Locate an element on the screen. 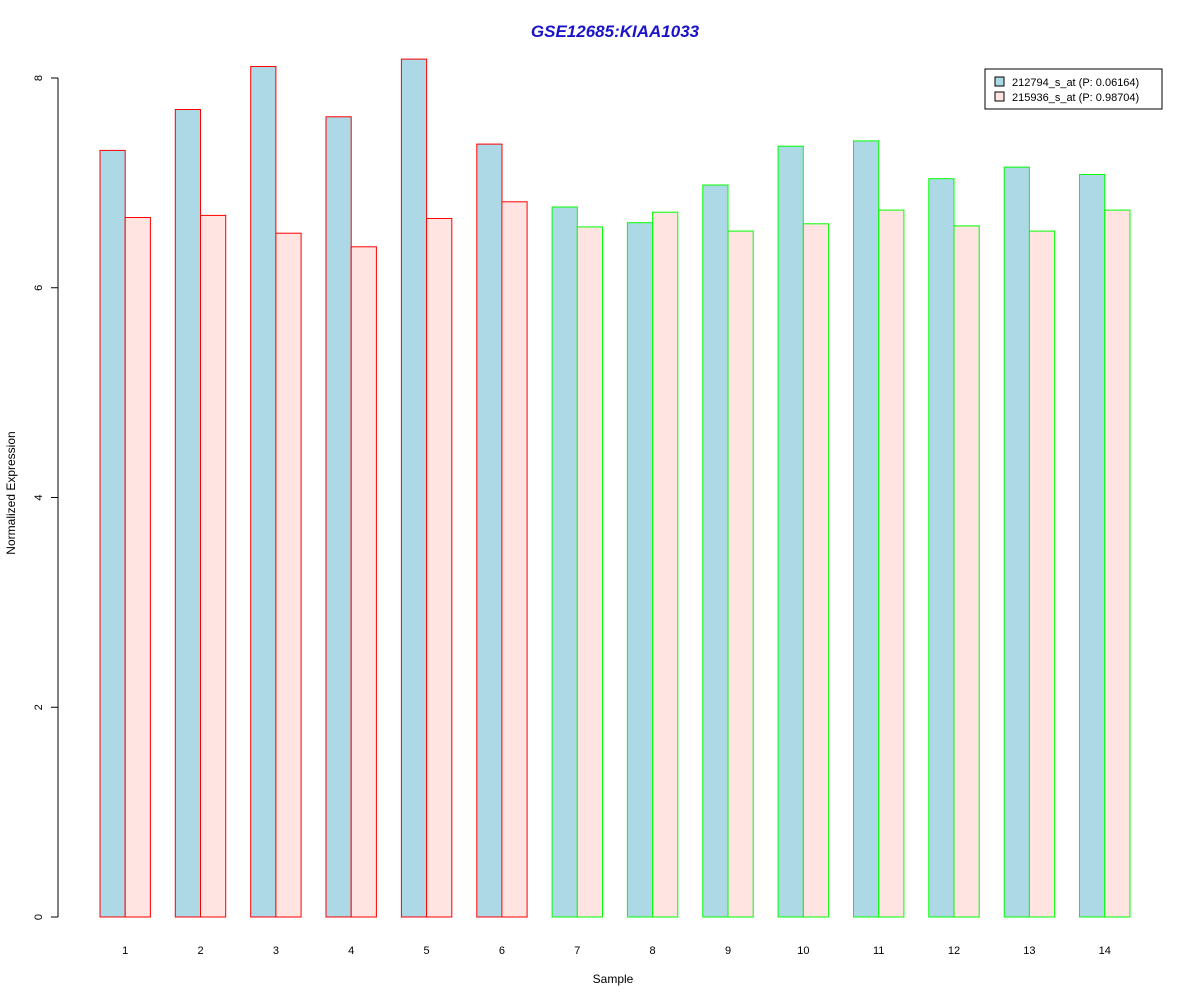 The width and height of the screenshot is (1200, 1000). x-tick-label-3: 3 is located at coordinates (276, 951).